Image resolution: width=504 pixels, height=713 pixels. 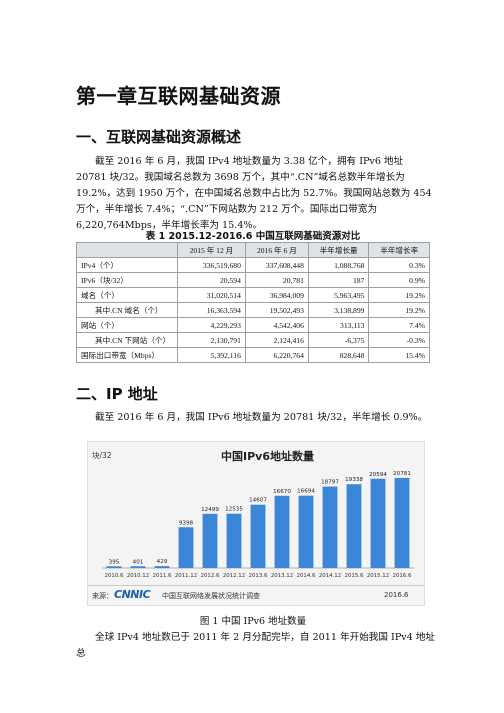 I want to click on table-cell-dec2015: 16,363,594, so click(x=211, y=310).